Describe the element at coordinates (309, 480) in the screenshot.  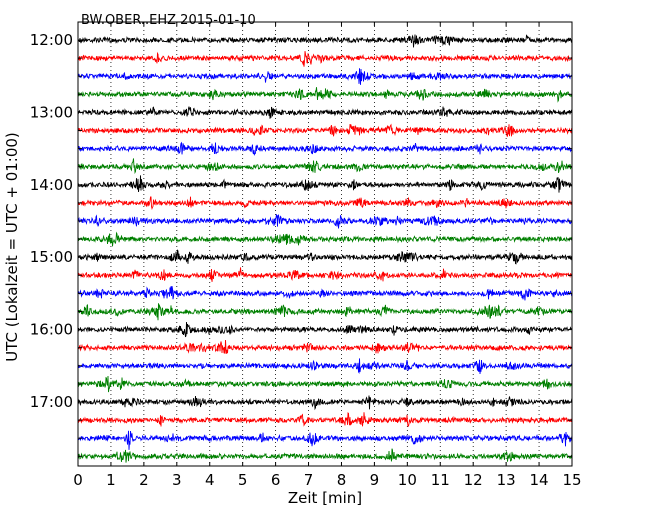
I see `x-tick-label: 7` at that location.